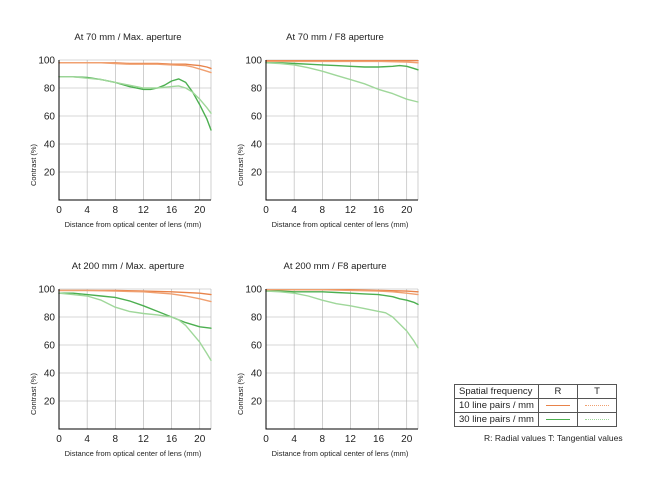  I want to click on chart-title: At 200 mm / F8 aperture, so click(335, 266).